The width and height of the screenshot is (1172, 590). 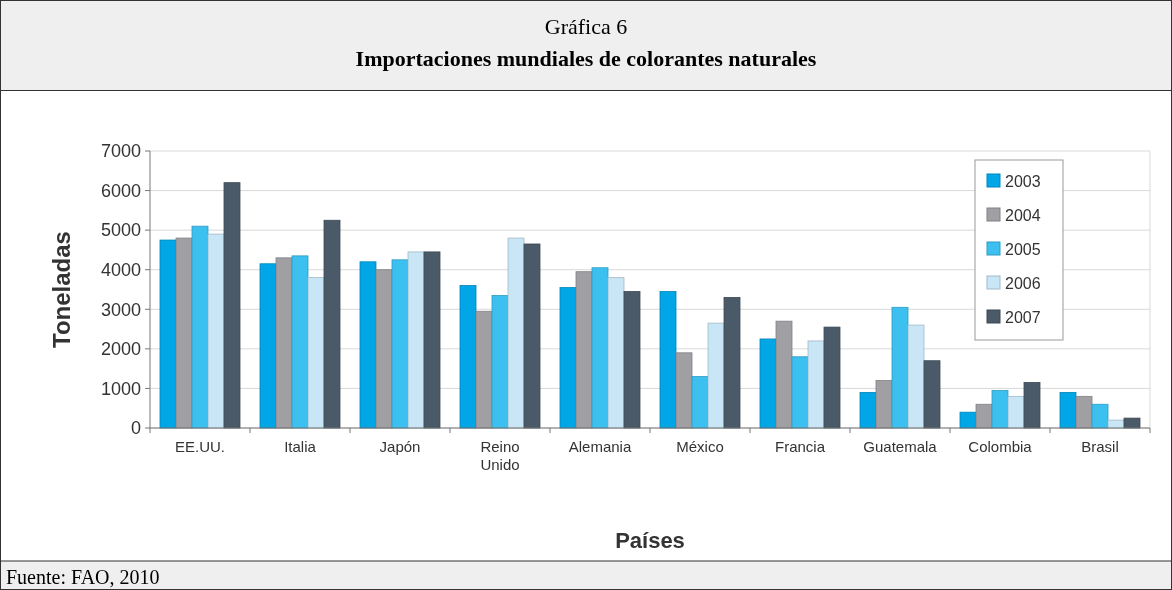 I want to click on x-tick-label: Colombia, so click(x=1000, y=446).